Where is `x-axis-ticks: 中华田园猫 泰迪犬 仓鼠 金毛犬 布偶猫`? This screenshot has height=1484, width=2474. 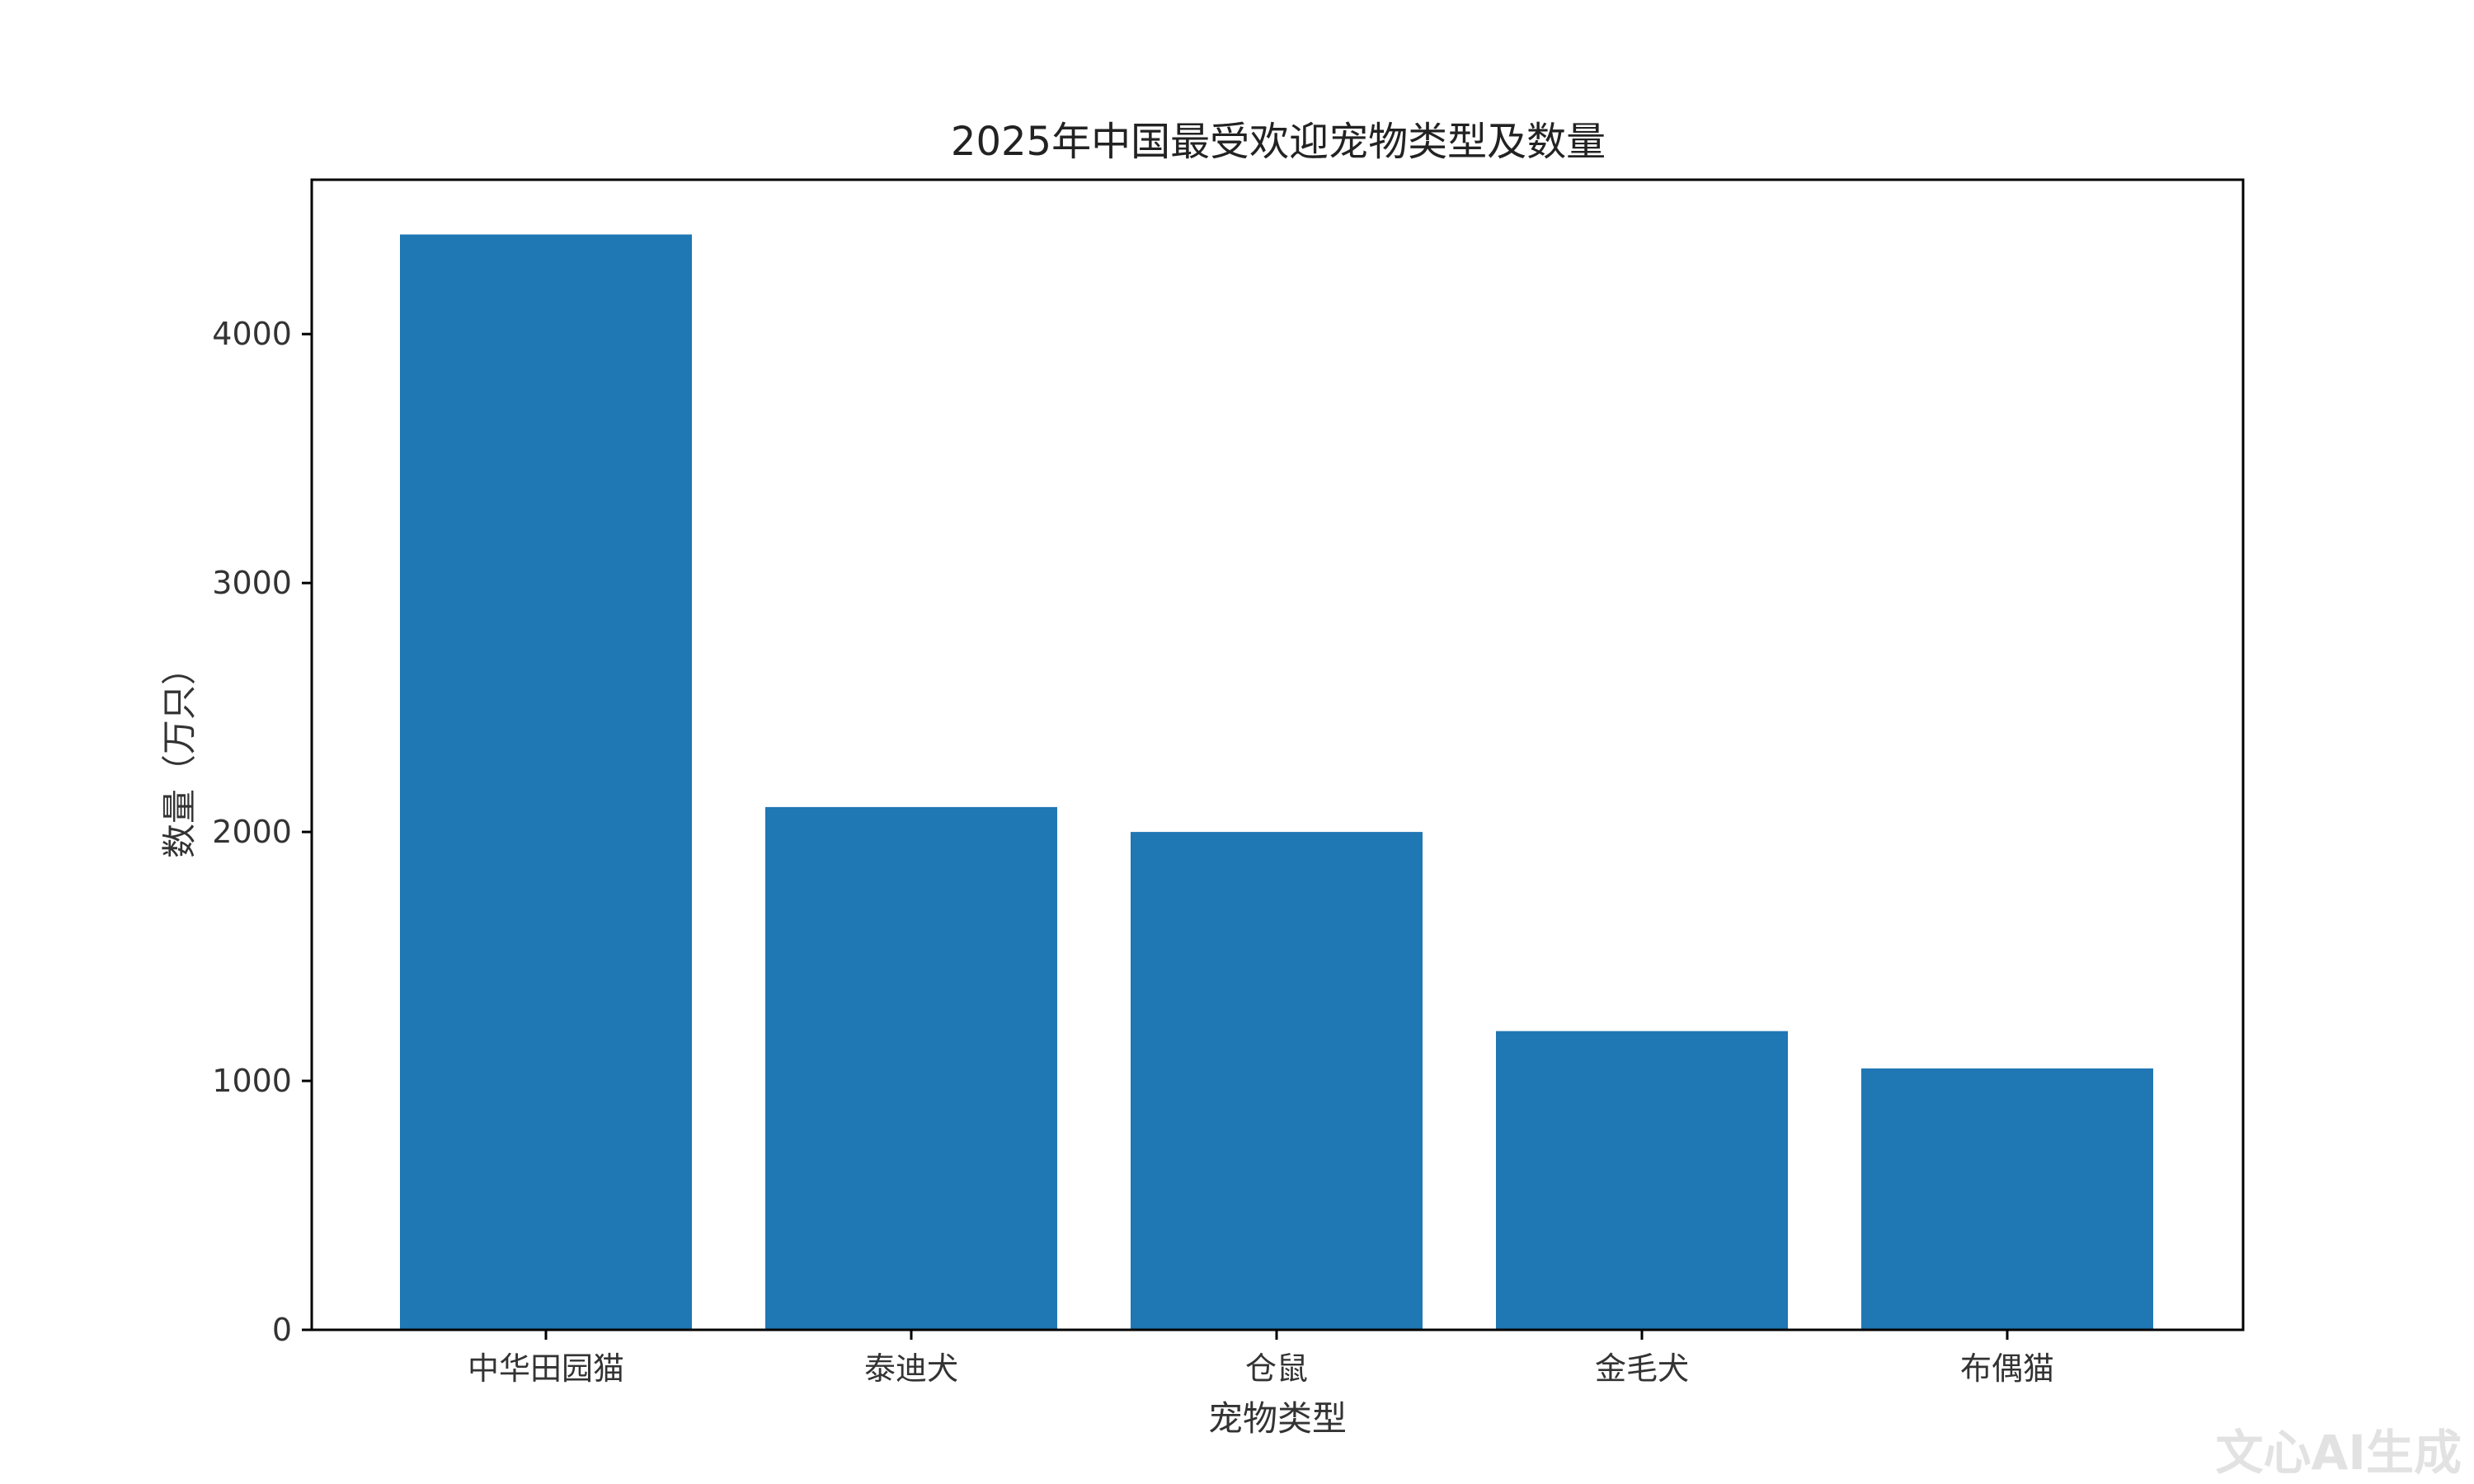
x-axis-ticks: 中华田园猫 泰迪犬 仓鼠 金毛犬 布偶猫 is located at coordinates (1261, 1358).